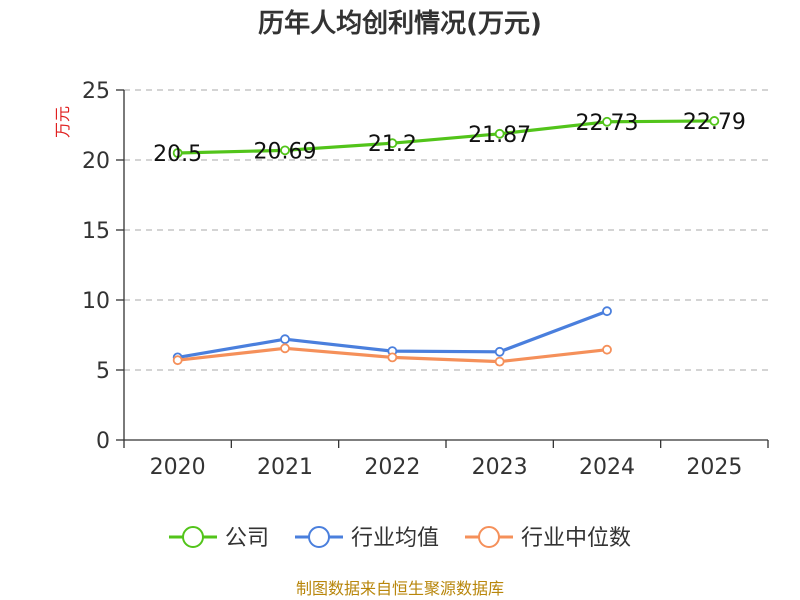  Describe the element at coordinates (392, 467) in the screenshot. I see `x-tick-label: 2022` at that location.